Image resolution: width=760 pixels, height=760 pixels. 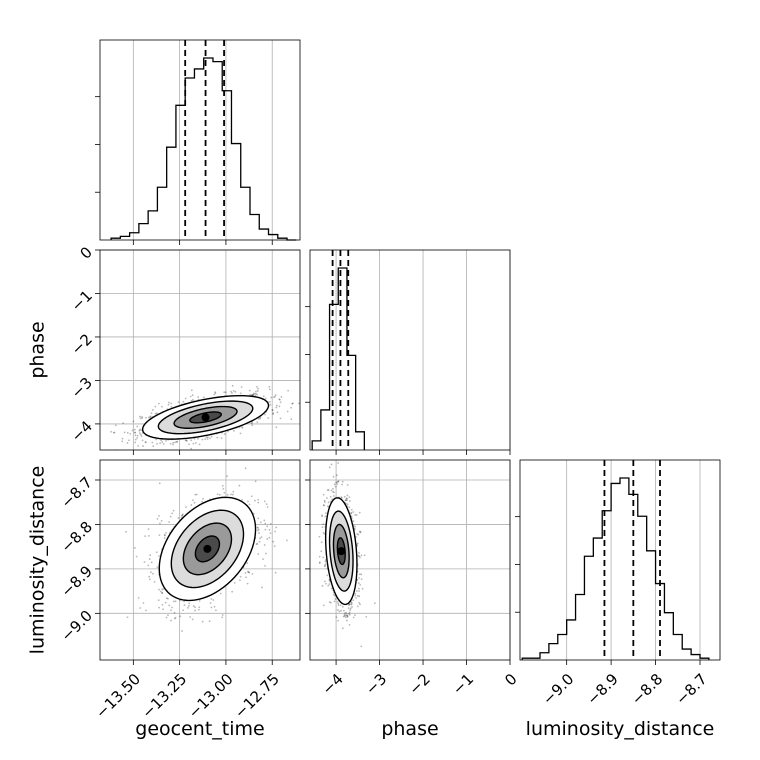 What do you see at coordinates (691, 689) in the screenshot?
I see `x-tick-label: −8.7` at bounding box center [691, 689].